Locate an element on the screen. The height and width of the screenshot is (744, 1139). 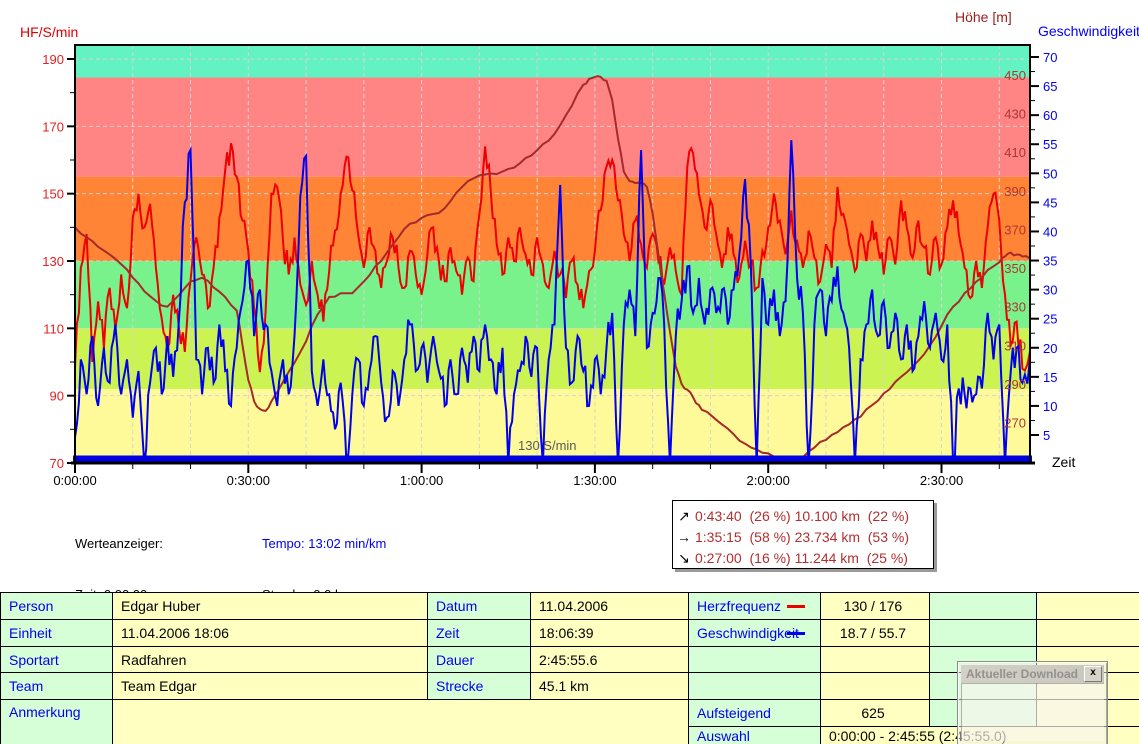
sportart-value: Radfahren is located at coordinates (270, 660).